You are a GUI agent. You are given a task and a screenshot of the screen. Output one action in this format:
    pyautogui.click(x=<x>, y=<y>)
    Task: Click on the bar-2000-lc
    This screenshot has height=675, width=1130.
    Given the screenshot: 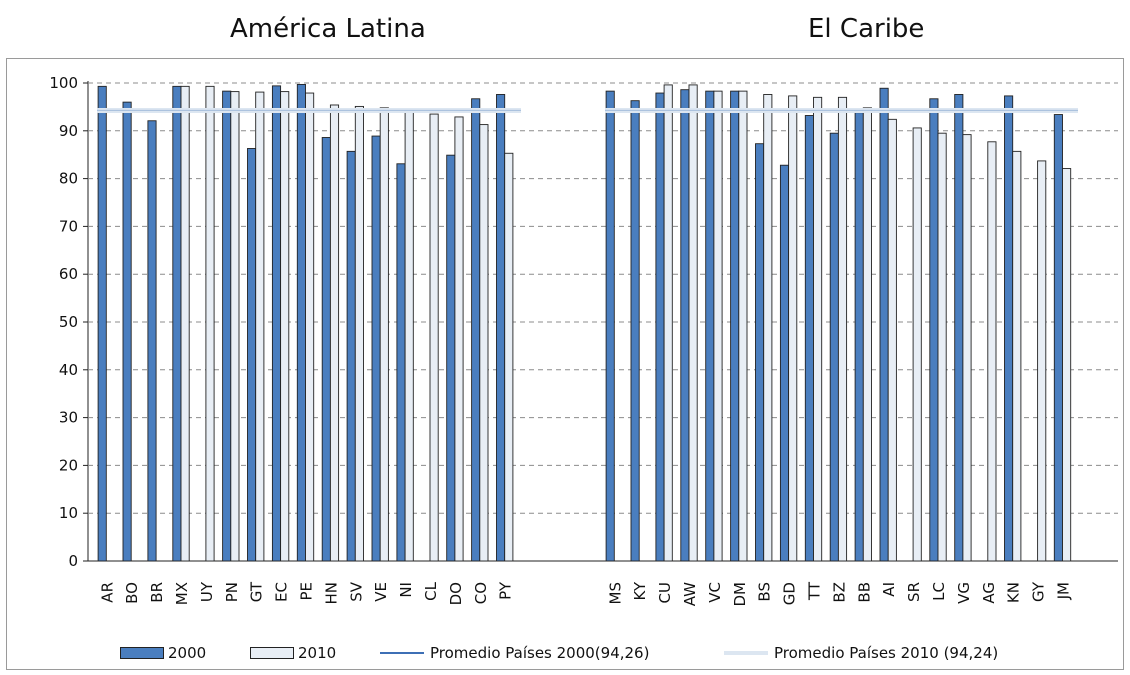 What is the action you would take?
    pyautogui.click(x=934, y=330)
    